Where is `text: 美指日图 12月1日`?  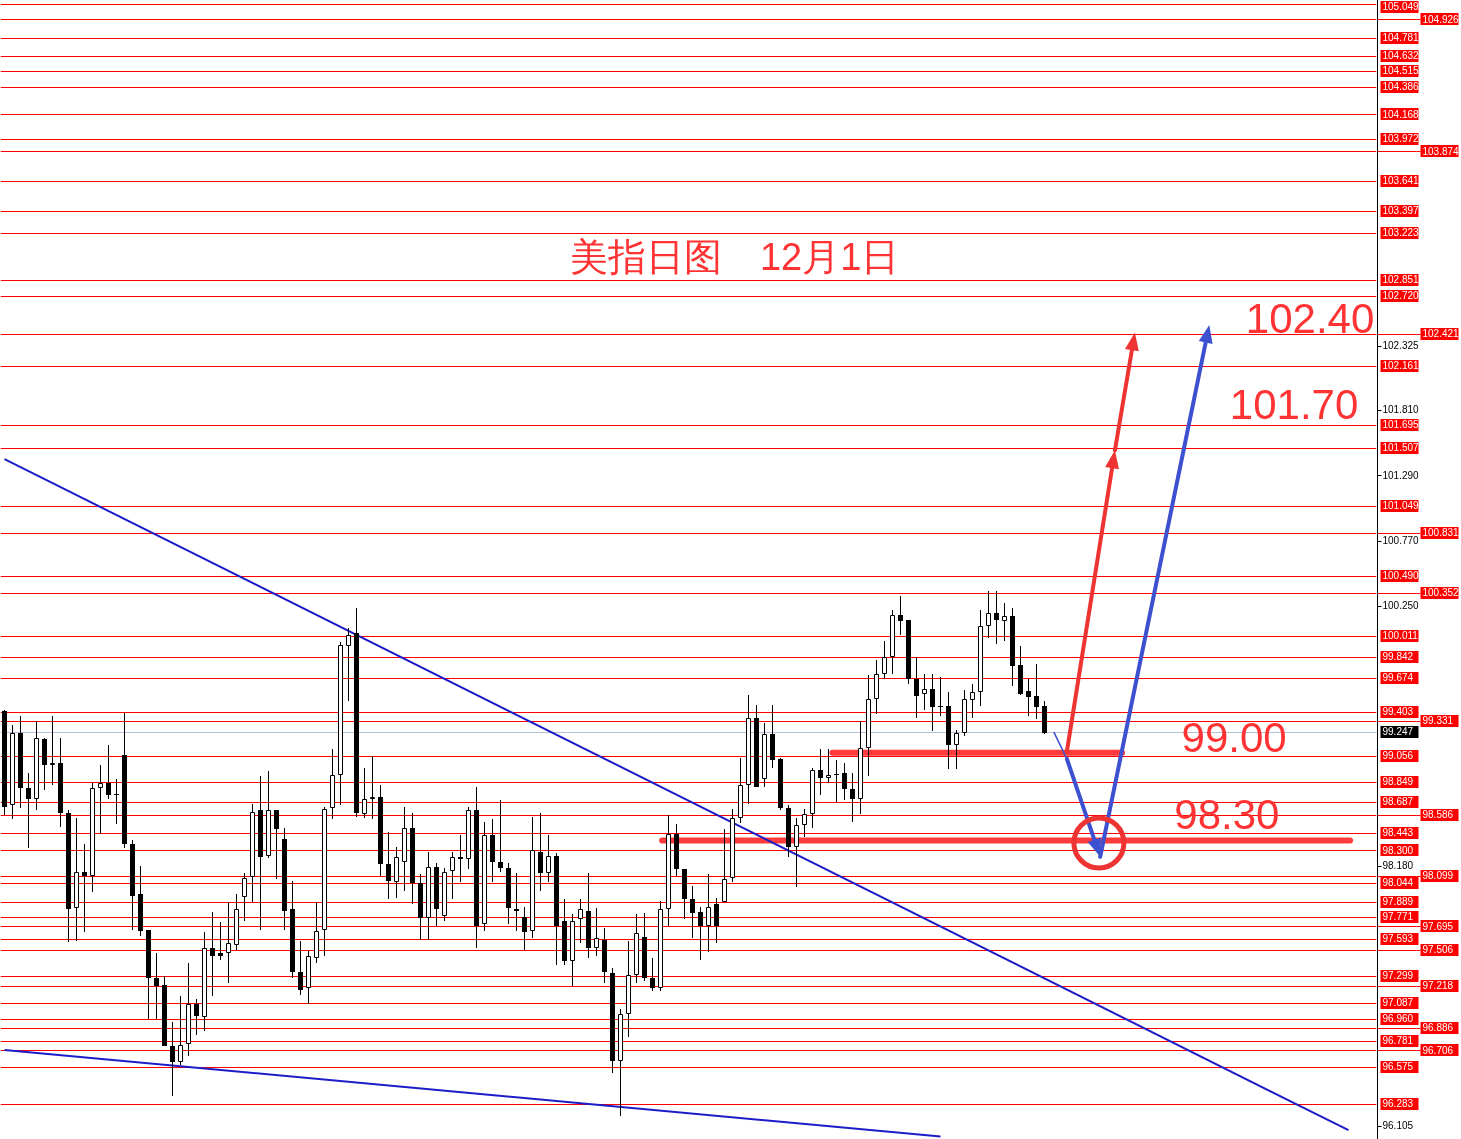
text: 美指日图 12月1日 is located at coordinates (734, 257).